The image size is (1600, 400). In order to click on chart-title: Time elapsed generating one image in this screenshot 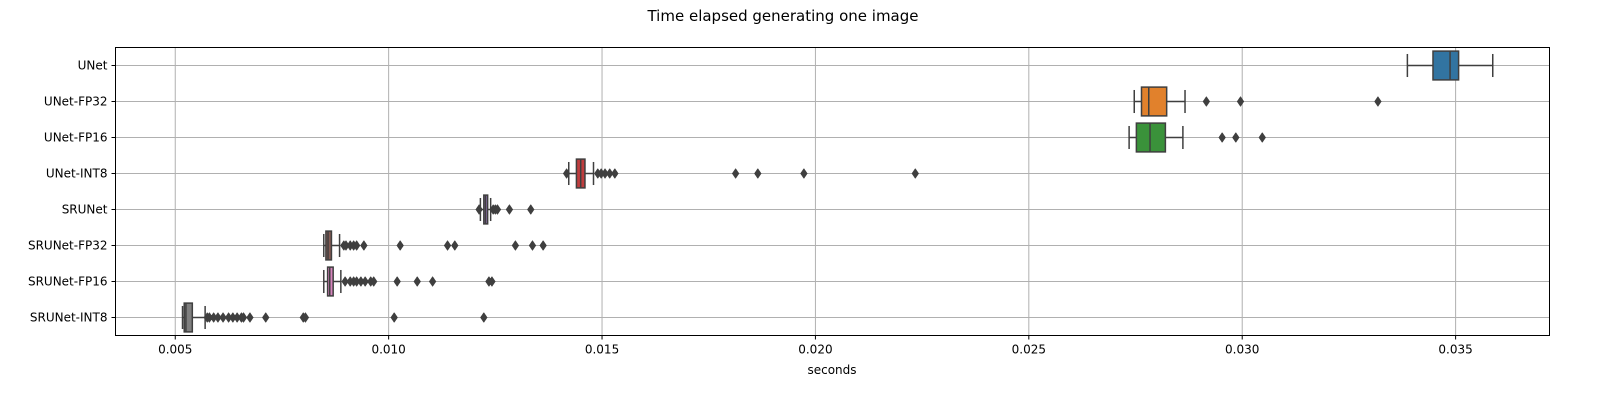, I will do `click(782, 16)`.